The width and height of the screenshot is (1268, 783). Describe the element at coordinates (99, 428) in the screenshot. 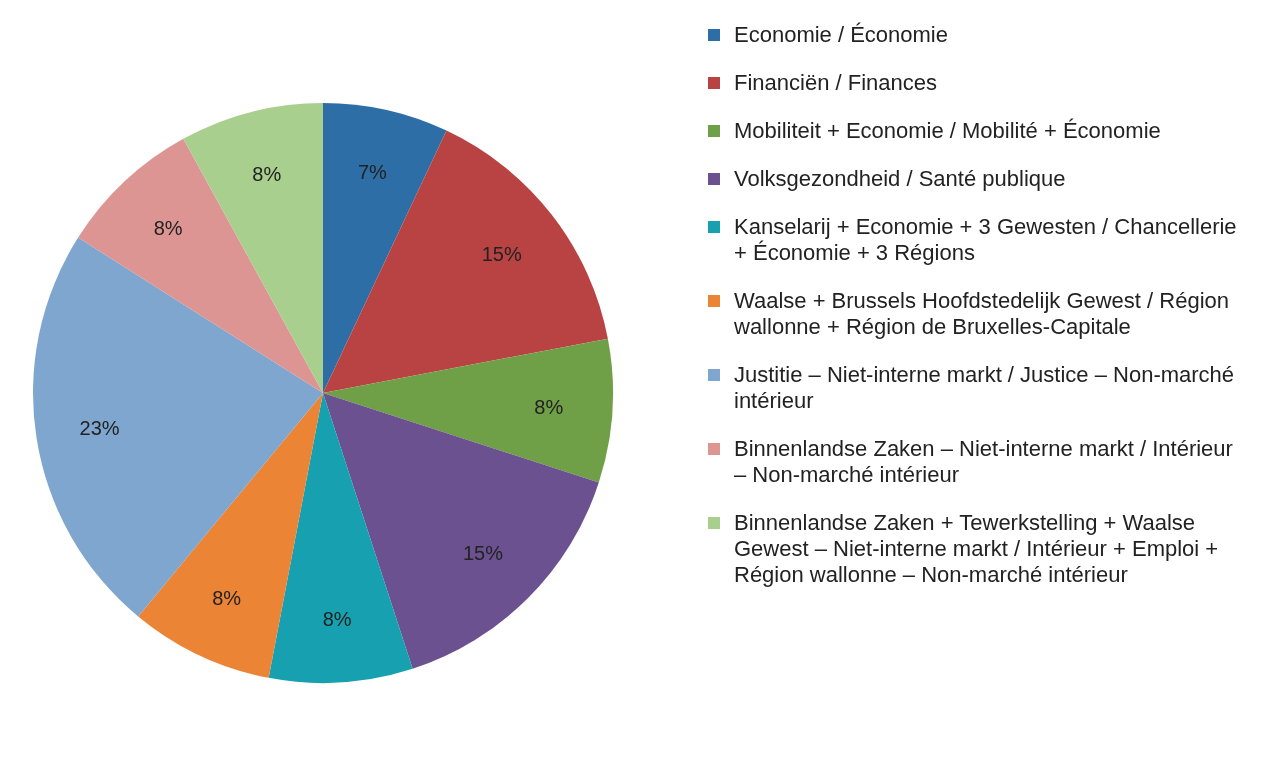

I see `data-label: 23%` at that location.